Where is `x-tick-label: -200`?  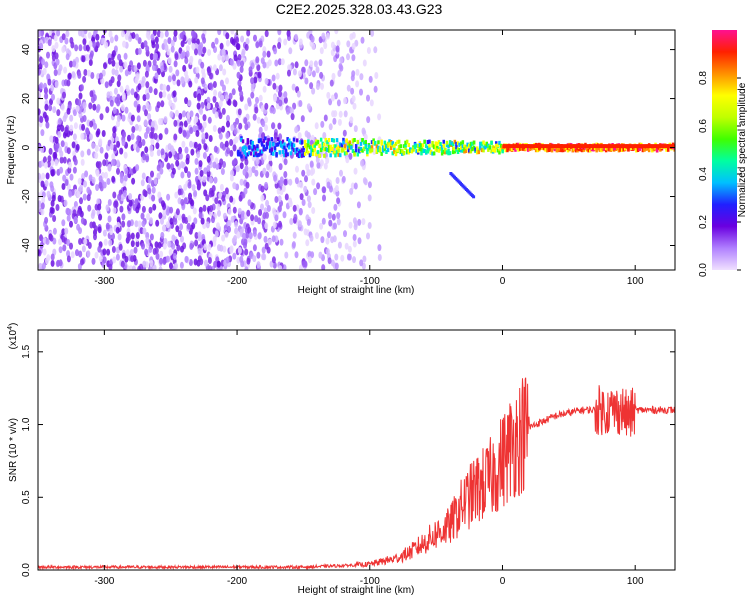
x-tick-label: -200 is located at coordinates (237, 581).